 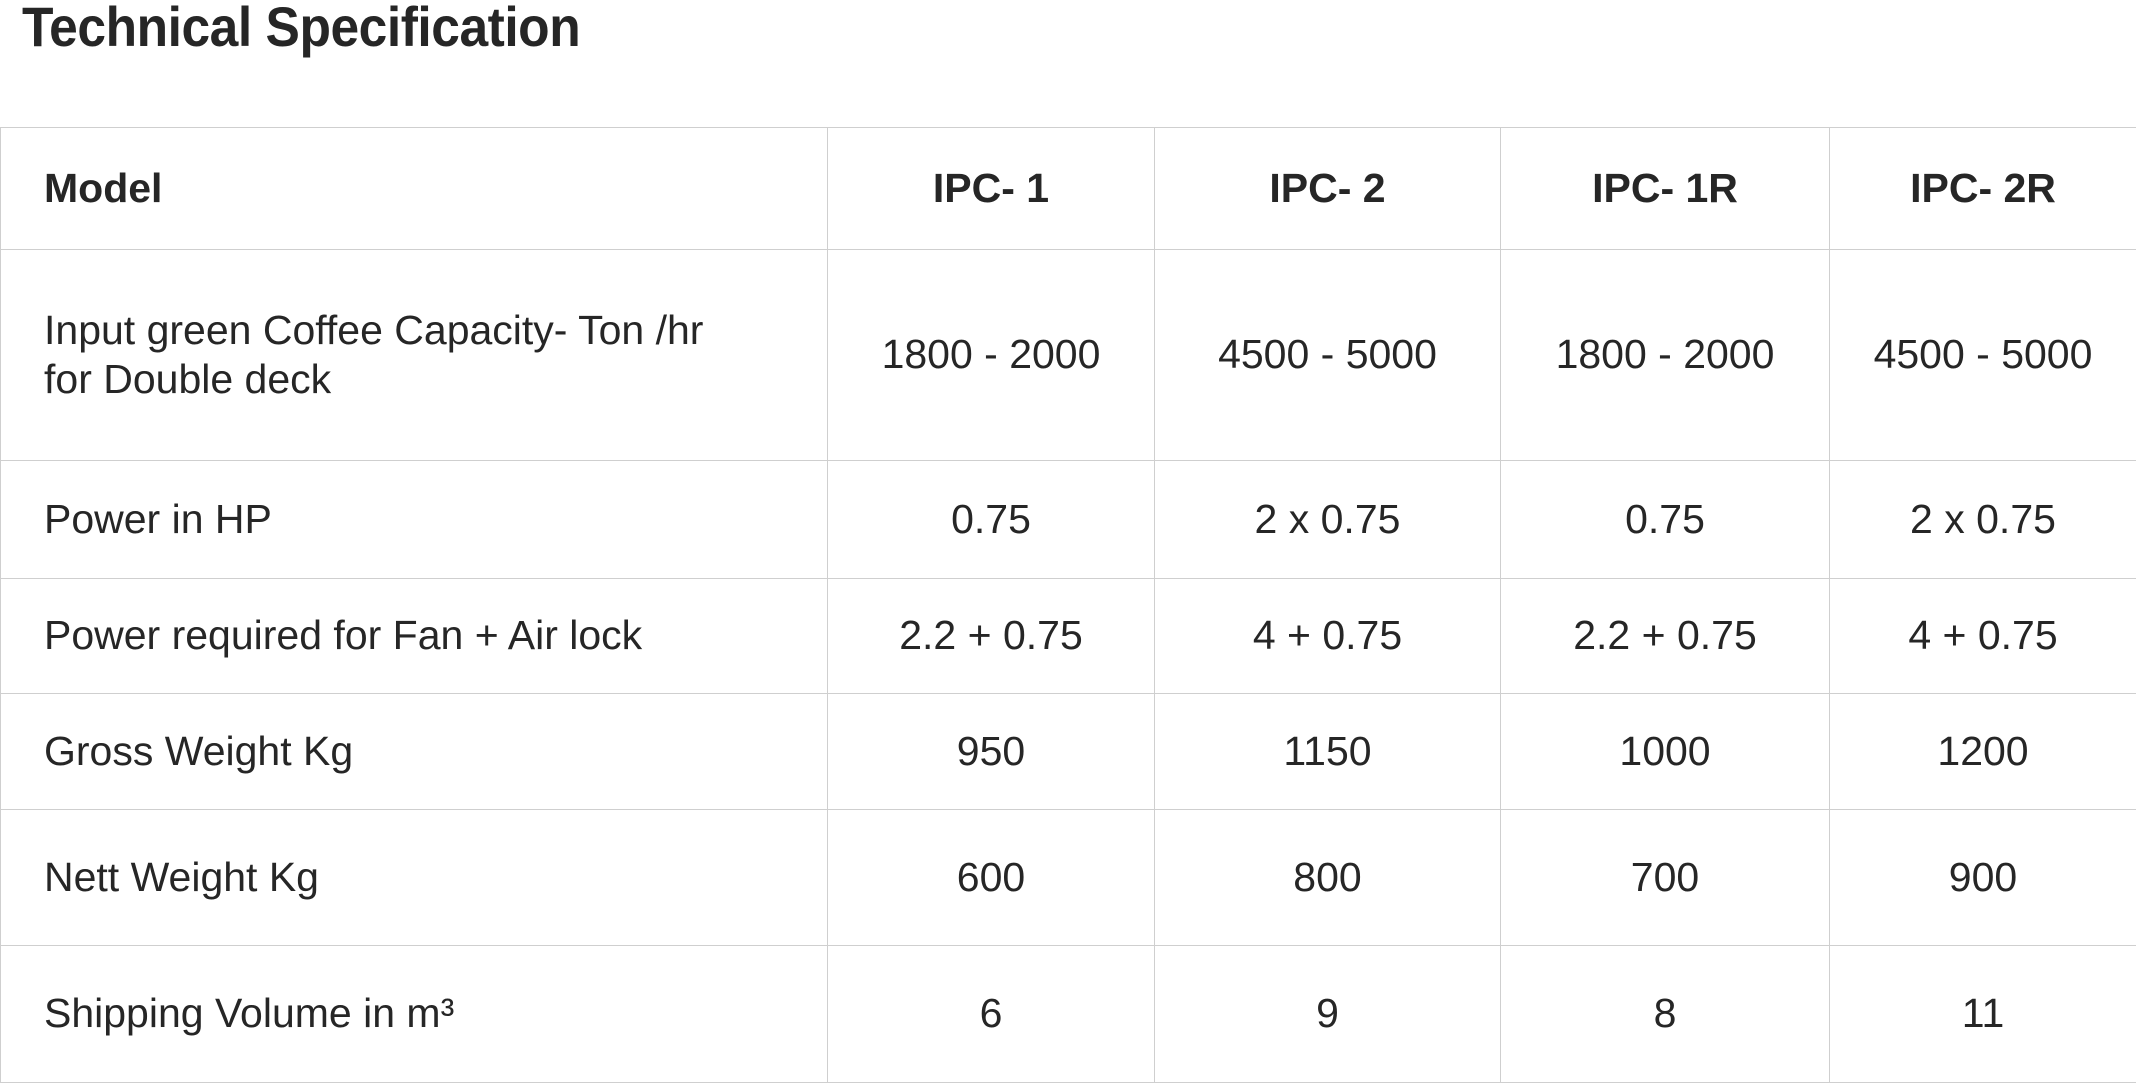 I want to click on cell: 6, so click(x=991, y=1014).